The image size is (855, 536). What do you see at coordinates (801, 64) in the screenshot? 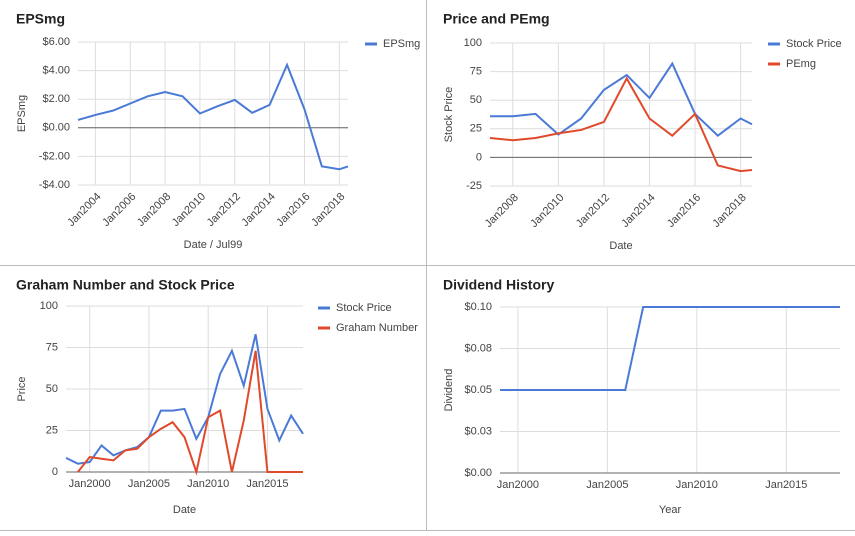
I see `legend-label: PEmg` at bounding box center [801, 64].